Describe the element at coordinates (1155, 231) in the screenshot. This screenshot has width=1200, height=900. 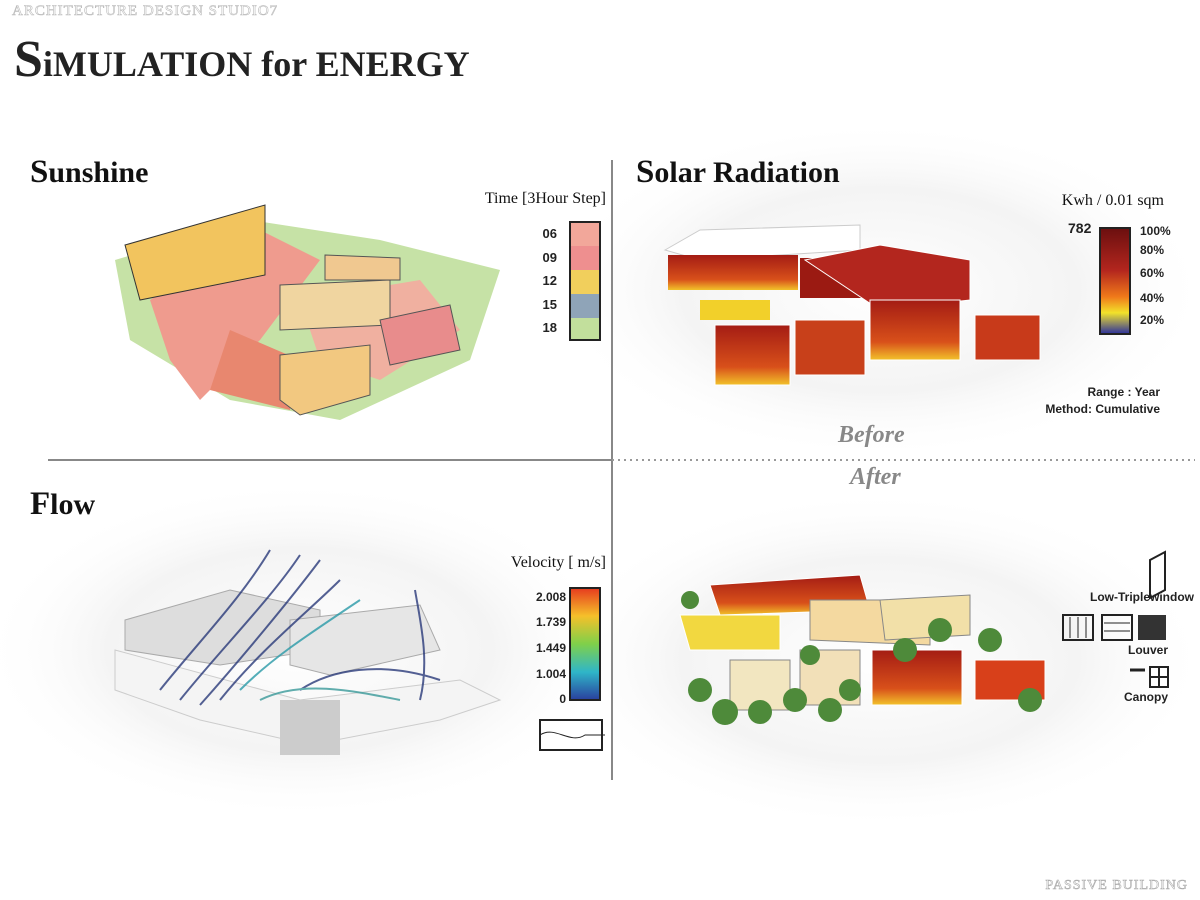
I see `legend-label: 100%` at that location.